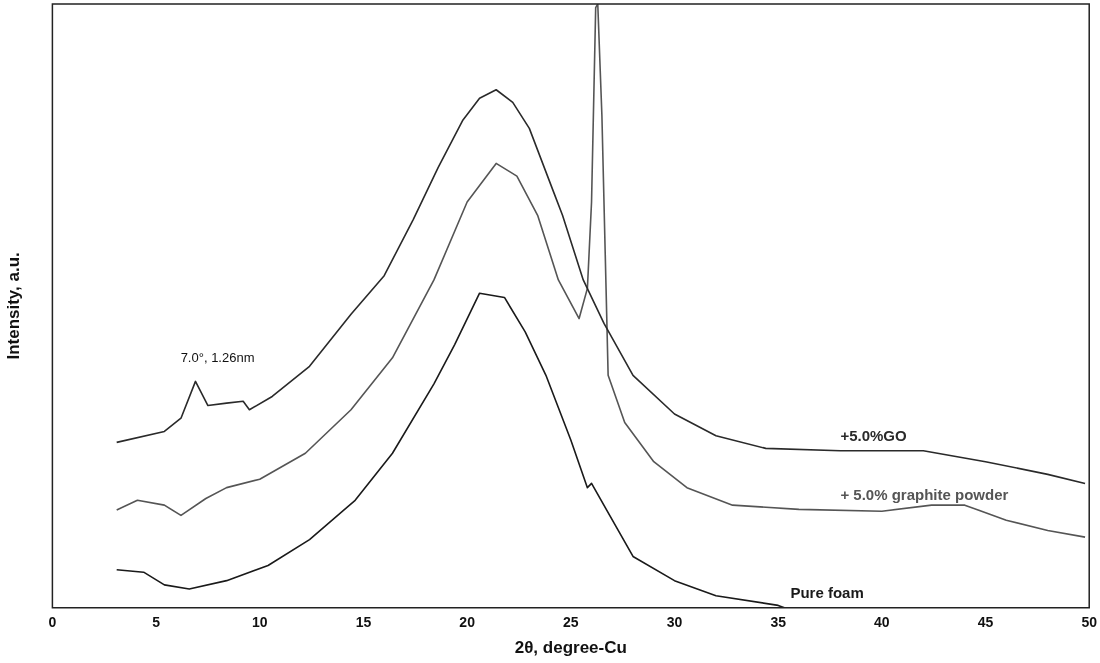 This screenshot has width=1100, height=663. What do you see at coordinates (217, 358) in the screenshot?
I see `annotation: 7.0°, 1.26nm` at bounding box center [217, 358].